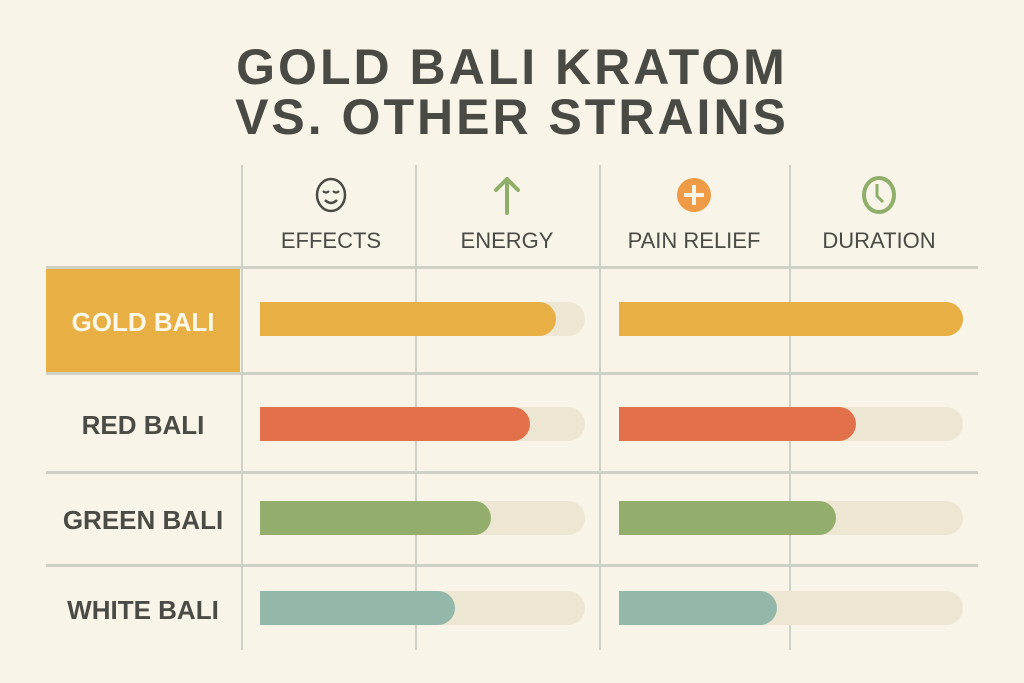 The image size is (1024, 683). Describe the element at coordinates (694, 195) in the screenshot. I see `plus-circle-icon` at that location.